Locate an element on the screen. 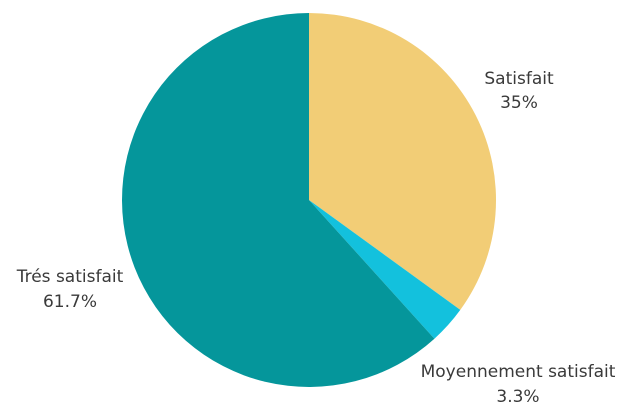 The width and height of the screenshot is (627, 408). slice-label-tres-satisfait-name: Trés satisfait is located at coordinates (70, 277).